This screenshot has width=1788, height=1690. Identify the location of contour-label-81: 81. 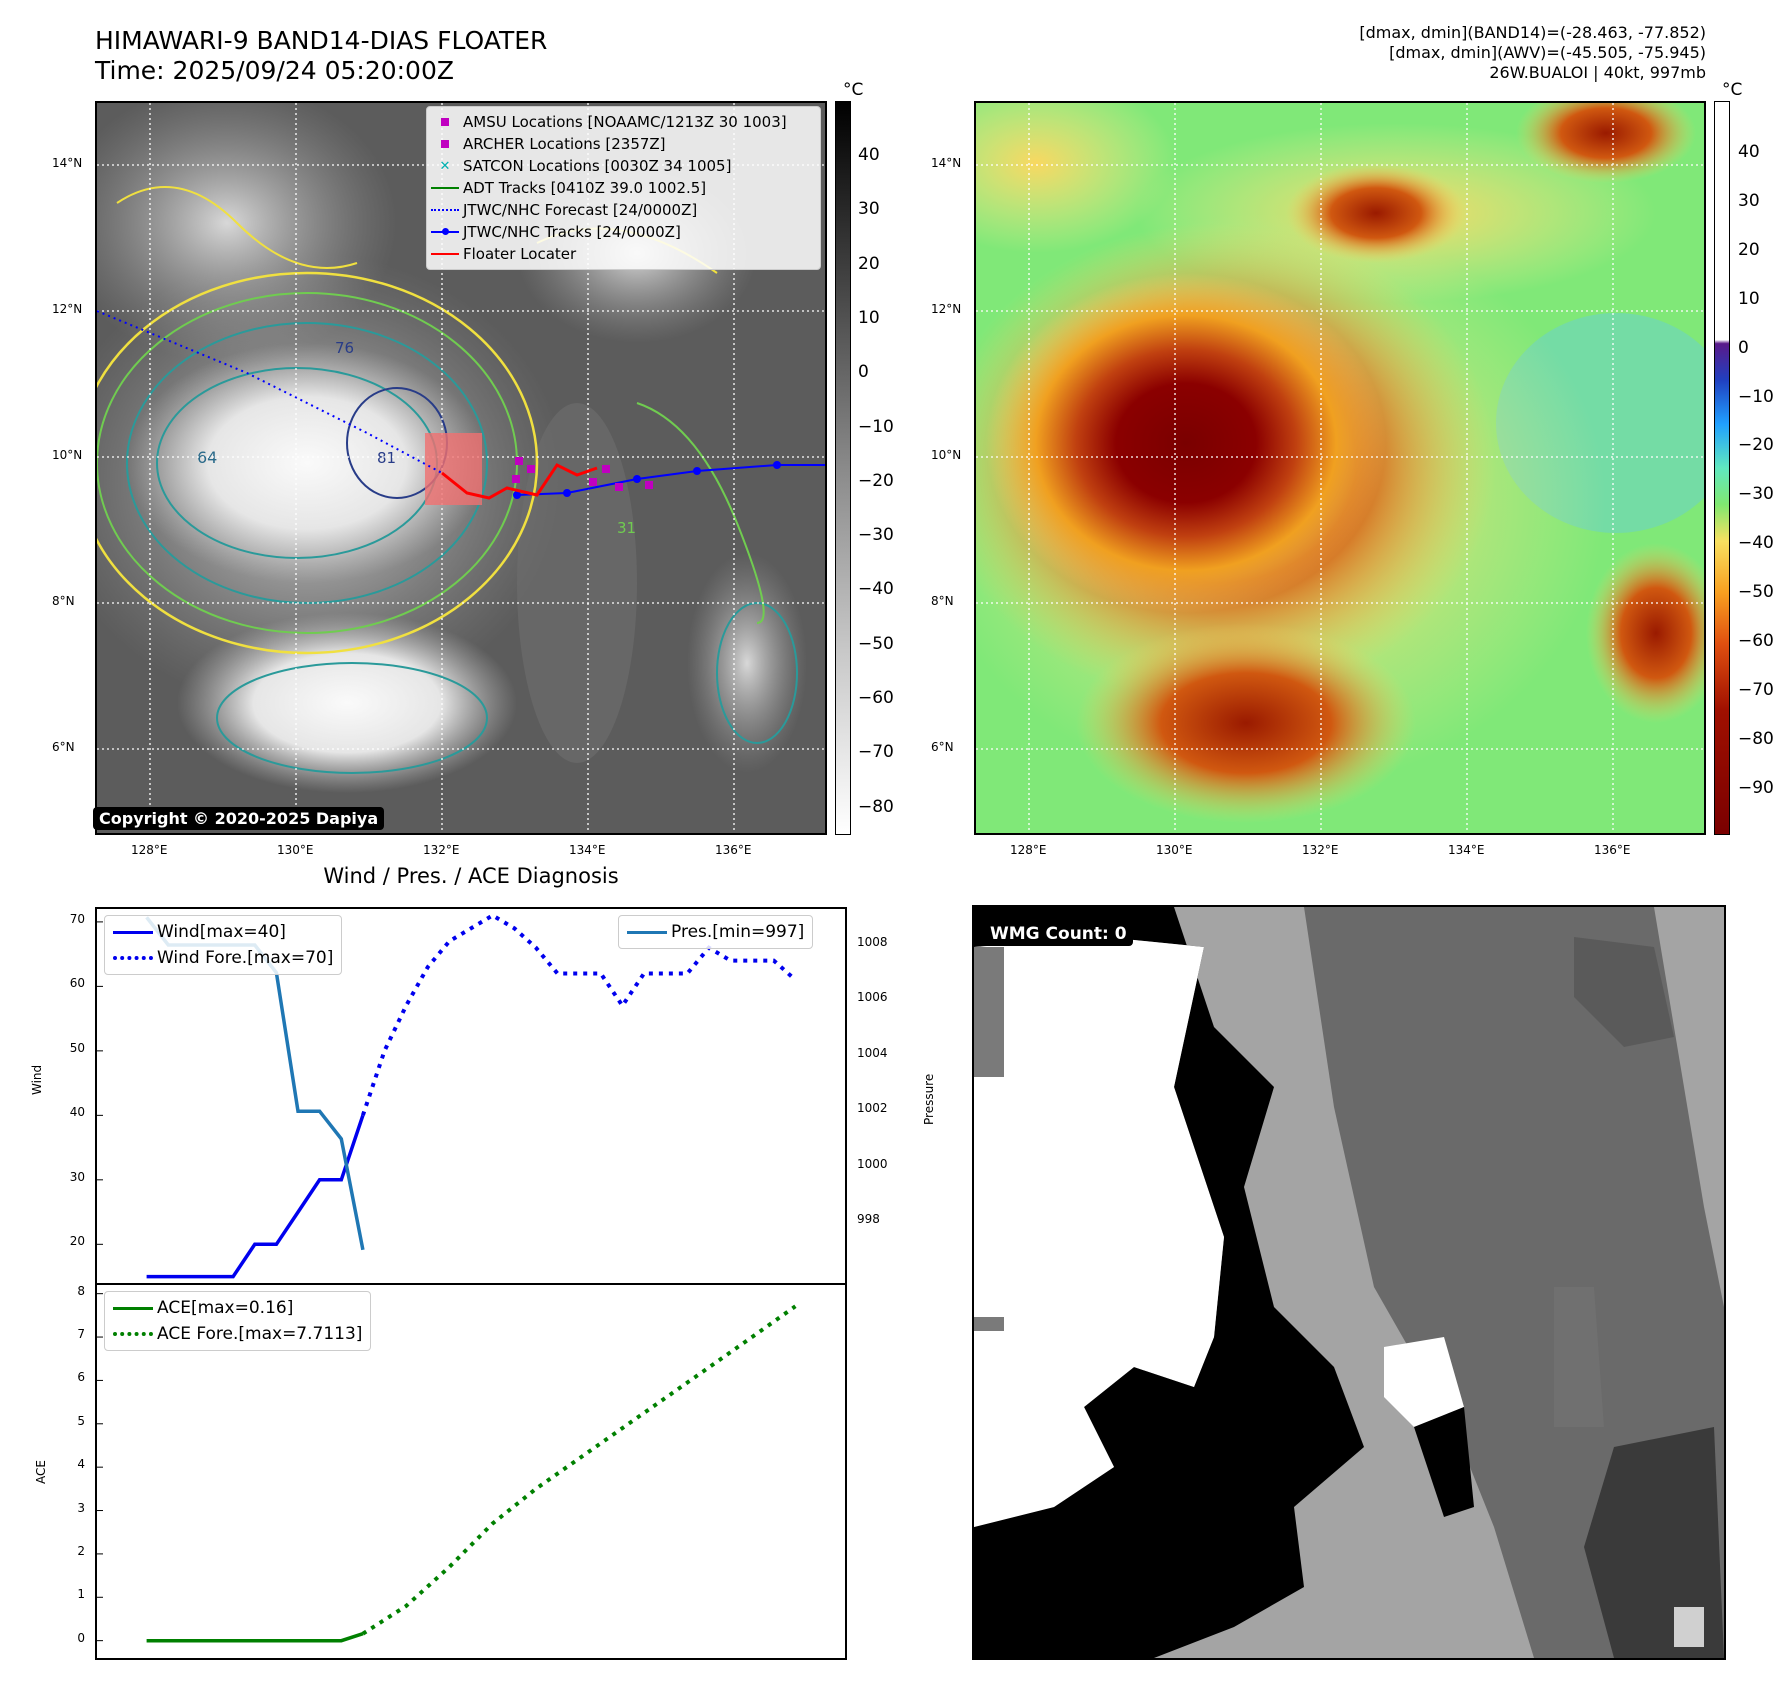
(386, 458).